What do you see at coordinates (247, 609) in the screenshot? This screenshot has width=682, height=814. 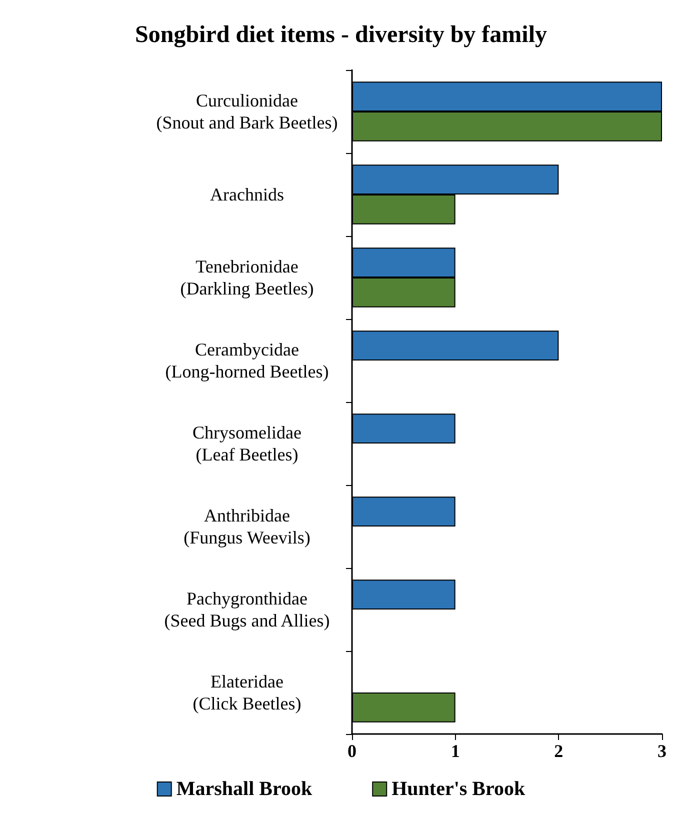 I see `y-tick-label: Pachygronthidae (Seed Bugs and Allies)` at bounding box center [247, 609].